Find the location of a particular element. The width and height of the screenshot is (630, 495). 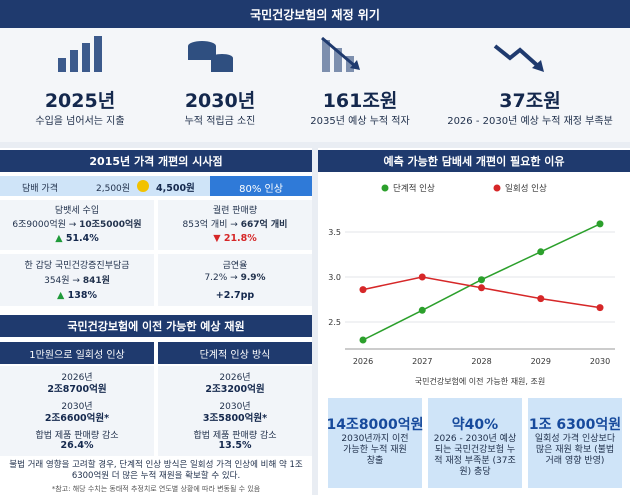

item-after: 9.9% is located at coordinates (253, 278).